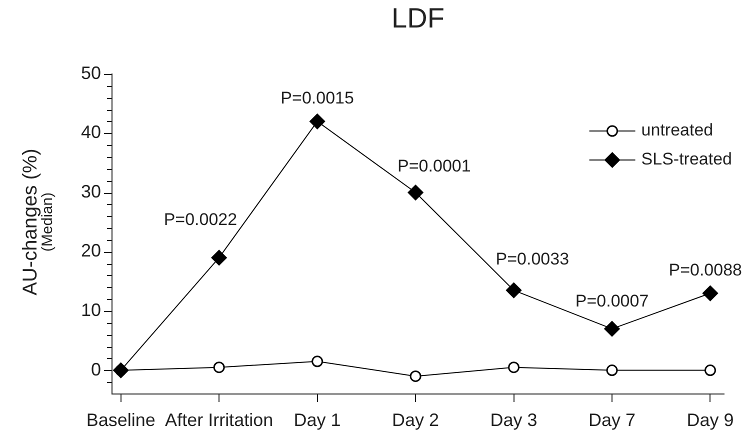  Describe the element at coordinates (90, 191) in the screenshot. I see `y-tick-label: 30` at that location.